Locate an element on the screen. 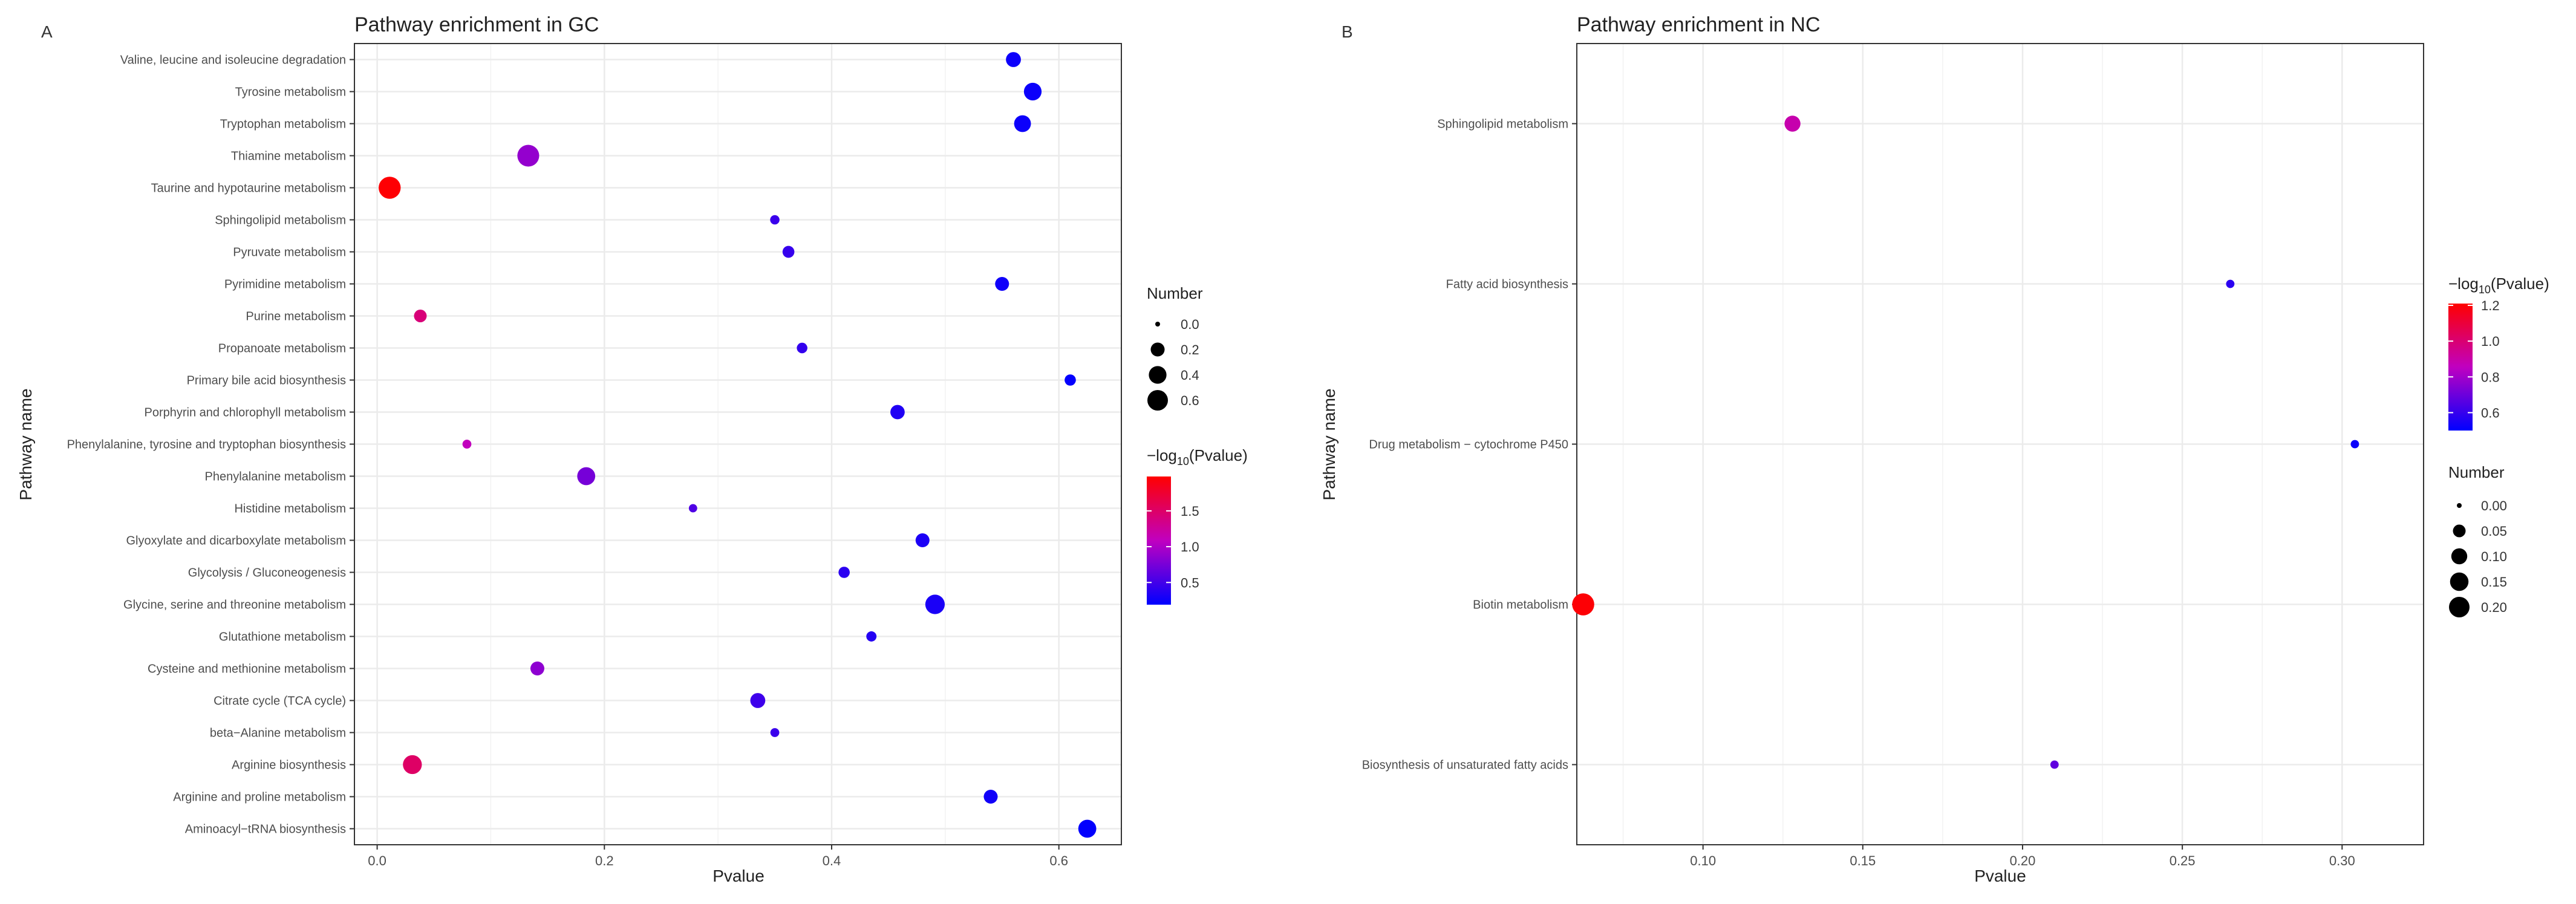 The width and height of the screenshot is (2576, 904). y-tick-label: Propanoate metabolism is located at coordinates (282, 349).